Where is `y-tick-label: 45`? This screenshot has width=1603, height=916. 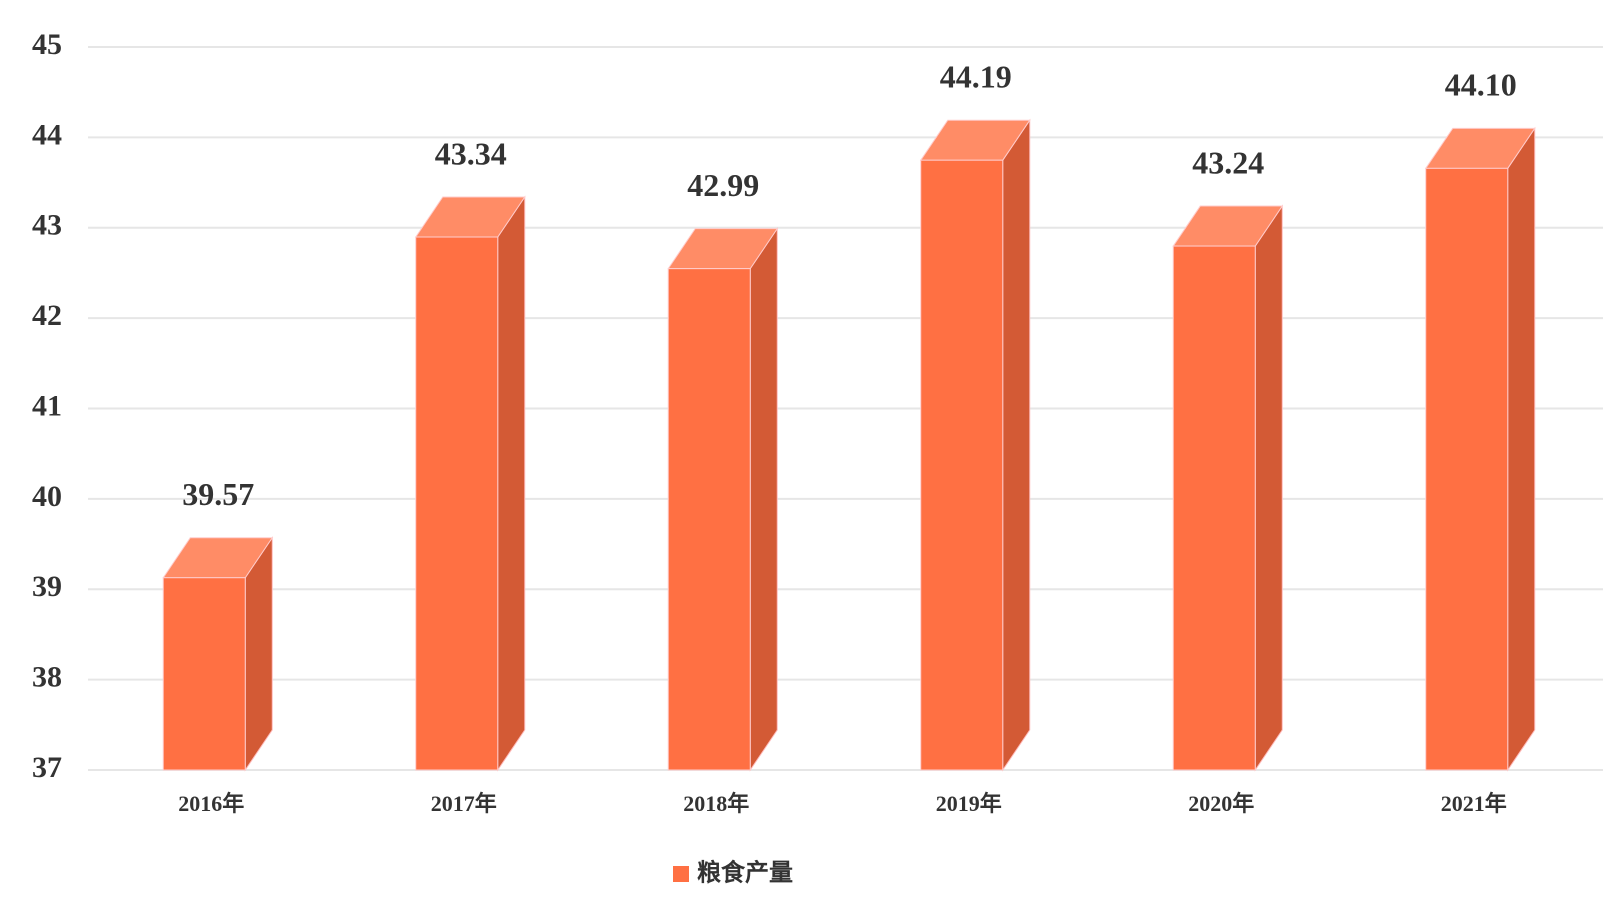 y-tick-label: 45 is located at coordinates (47, 44).